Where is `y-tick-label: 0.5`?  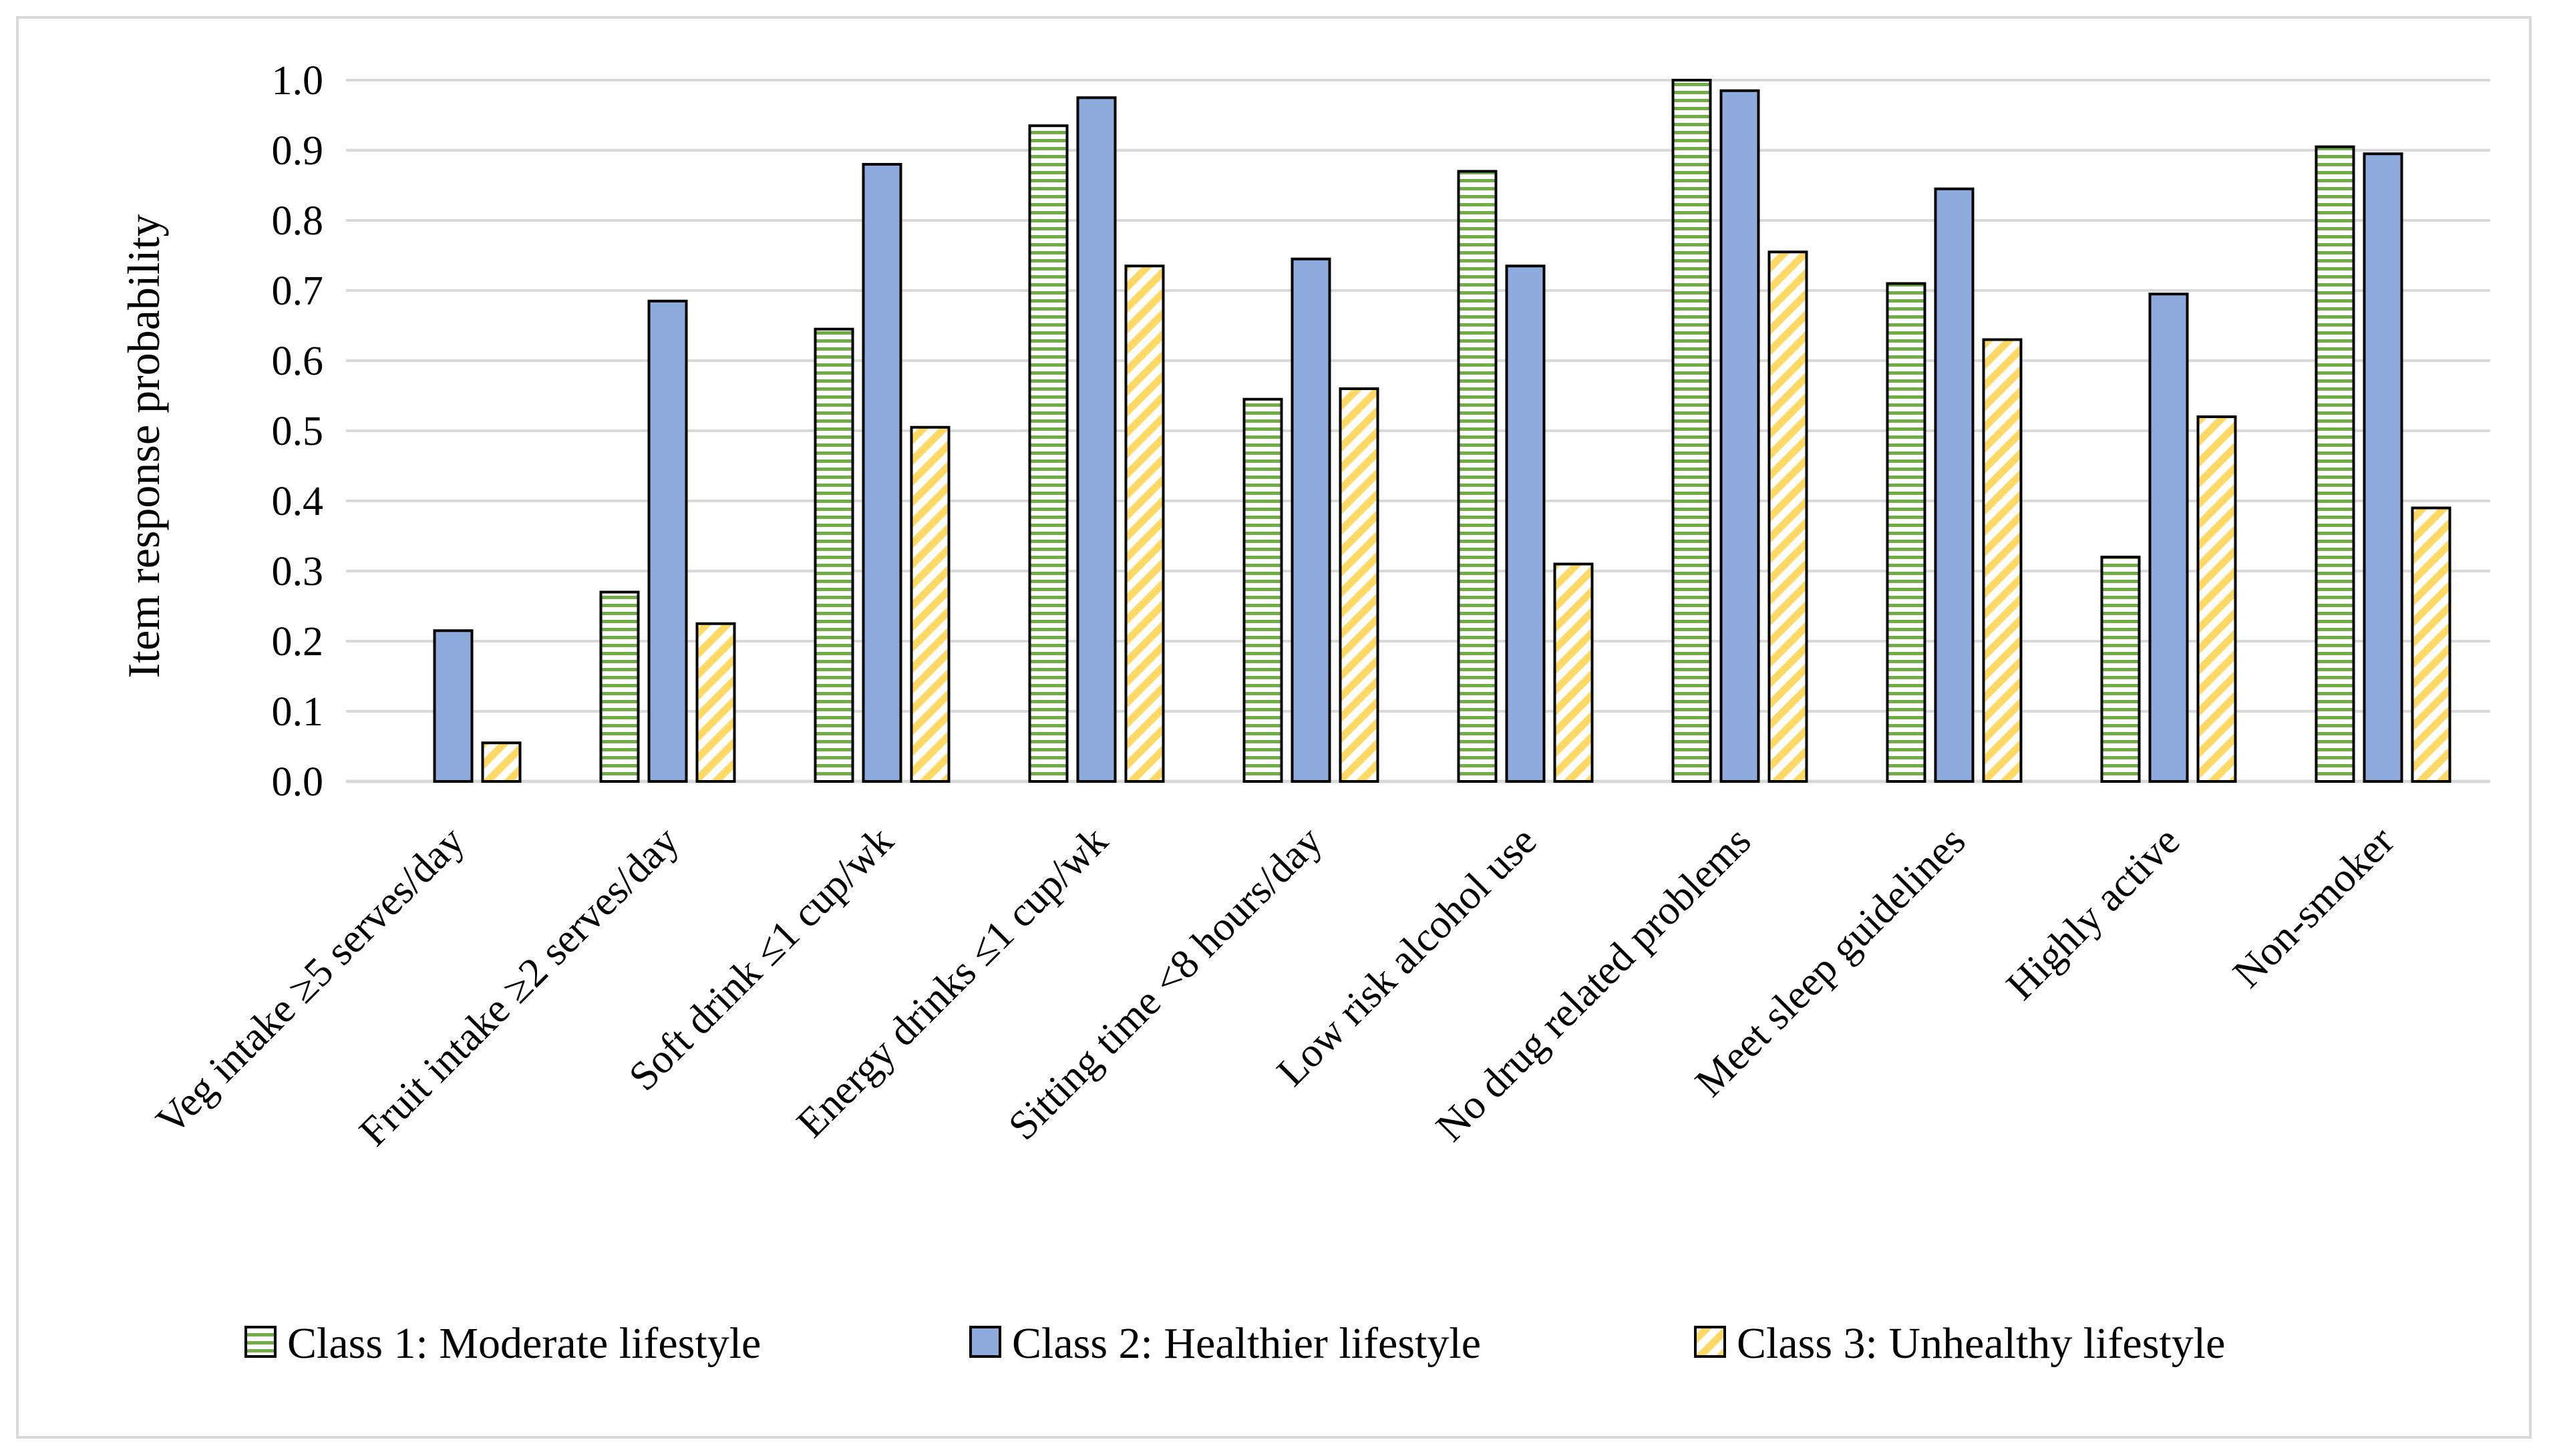 y-tick-label: 0.5 is located at coordinates (298, 431).